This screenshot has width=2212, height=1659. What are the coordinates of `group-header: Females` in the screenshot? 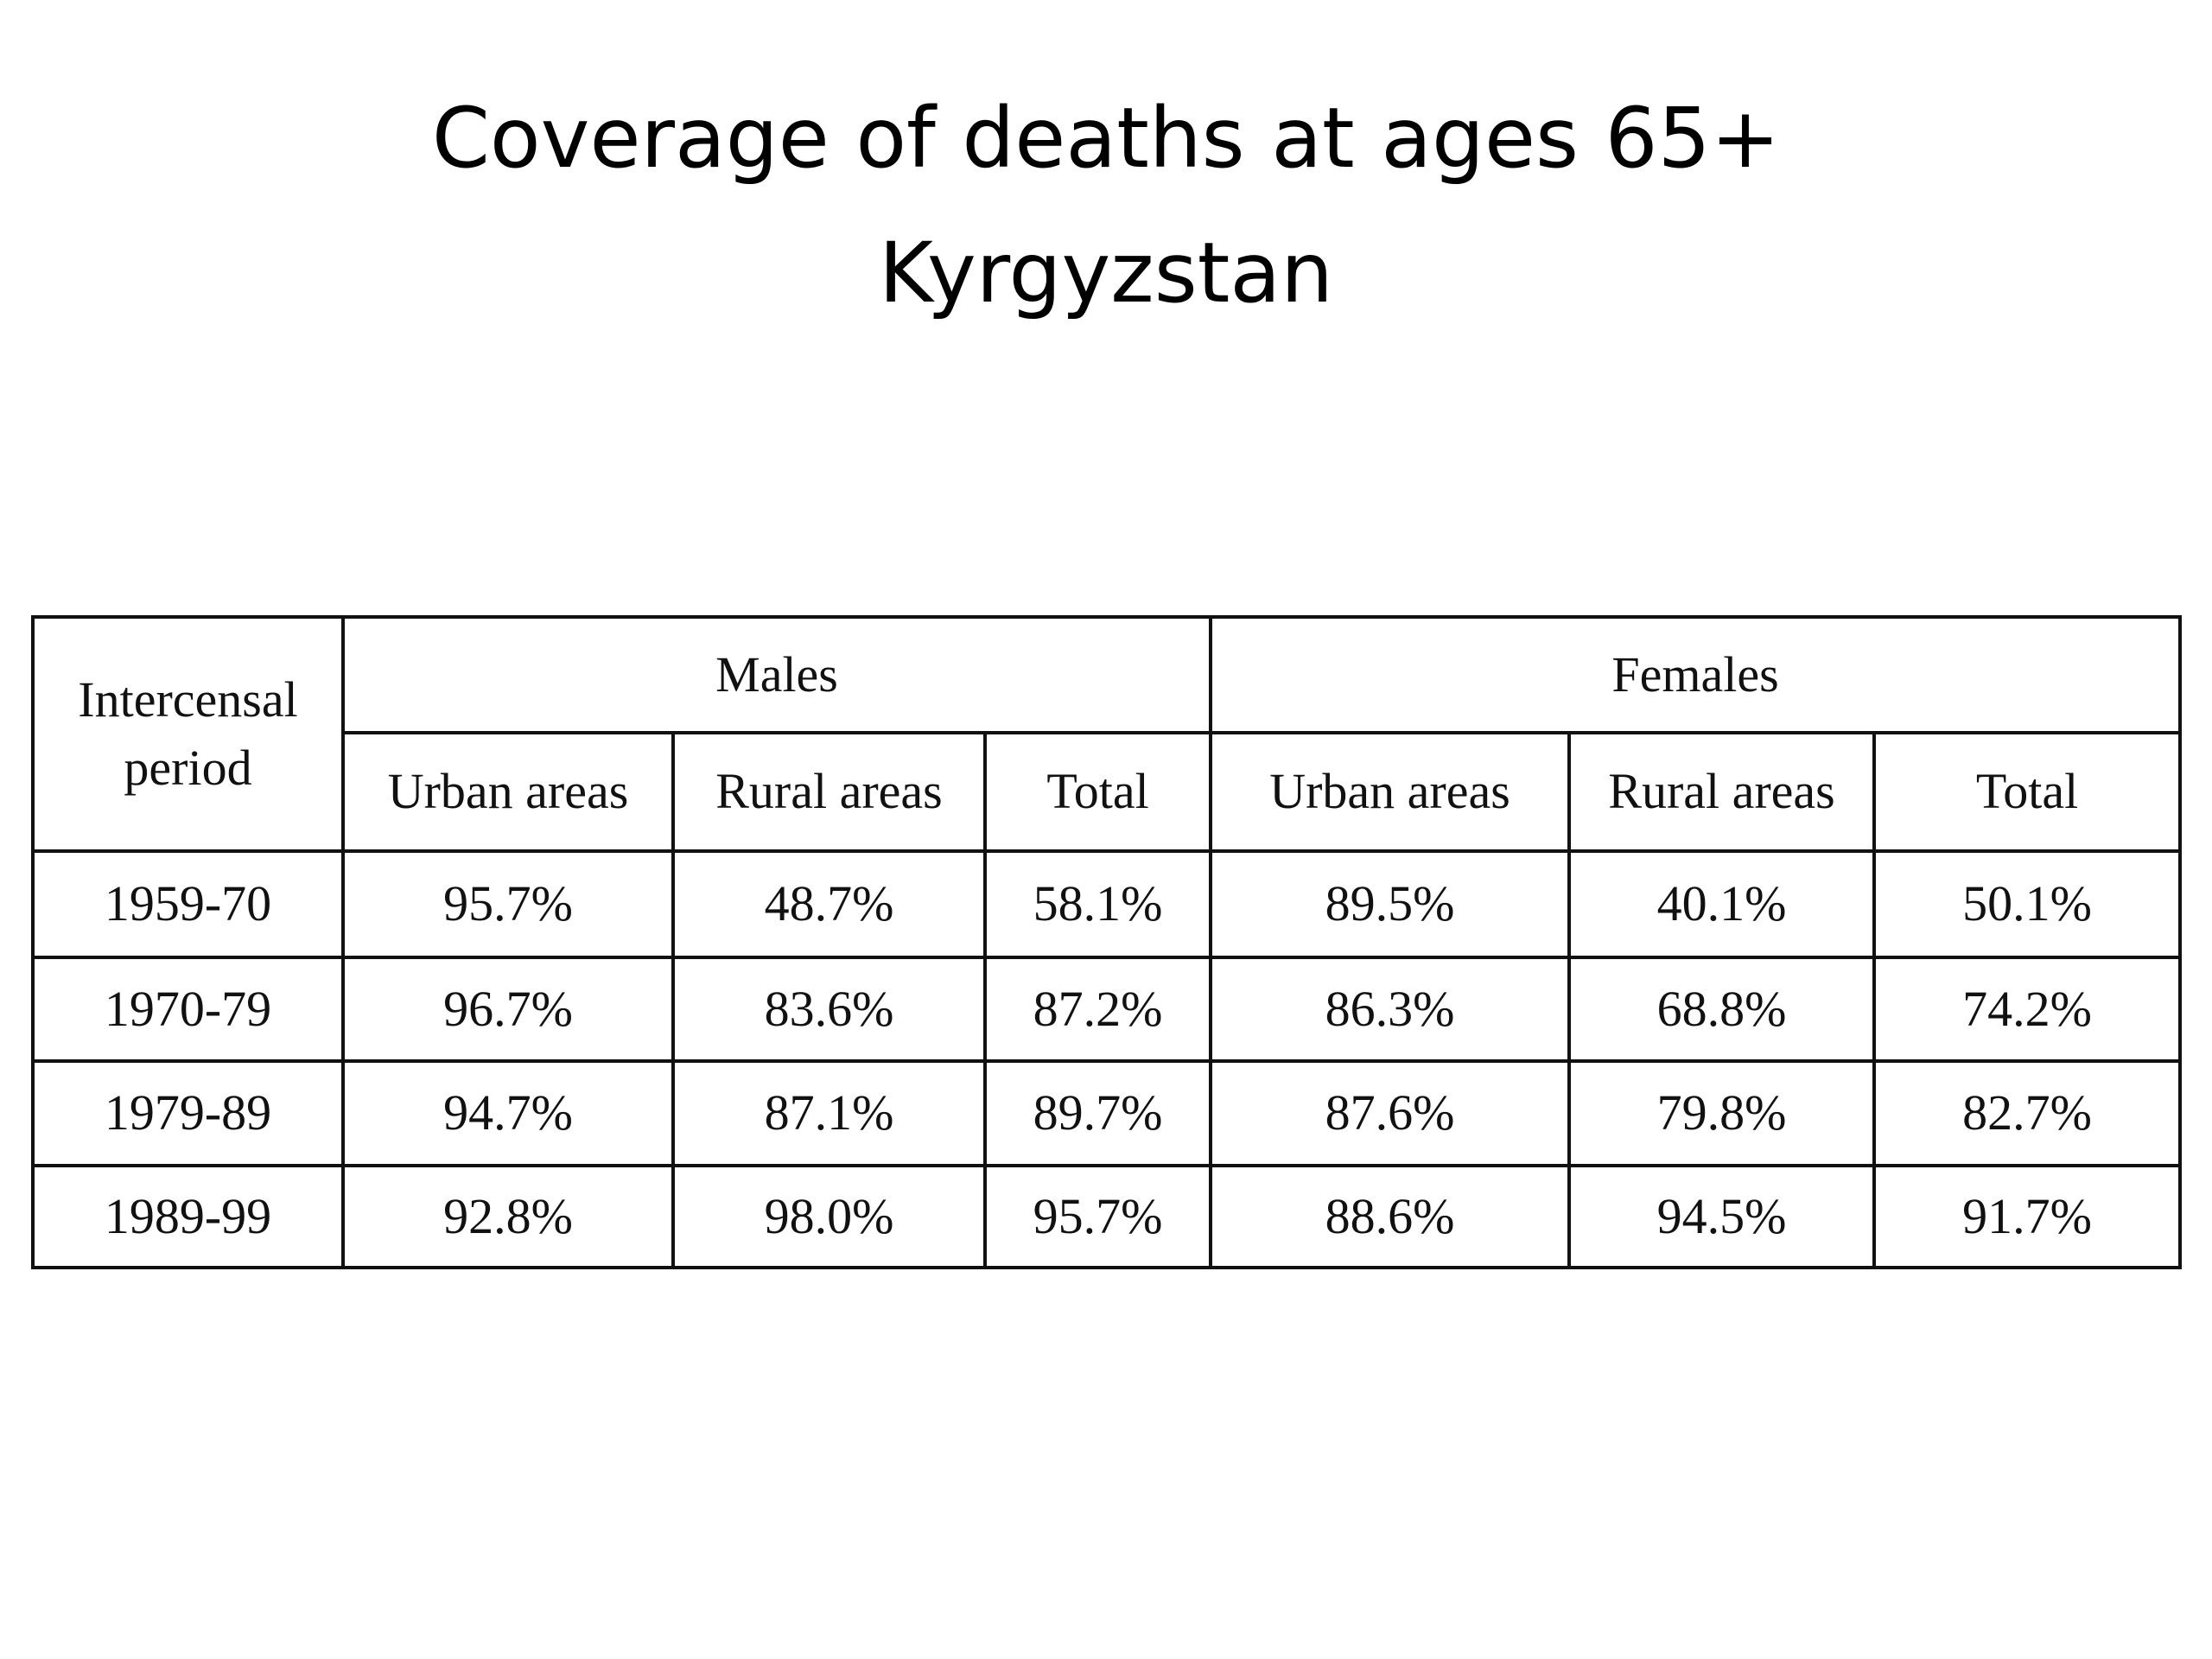 It's located at (1696, 674).